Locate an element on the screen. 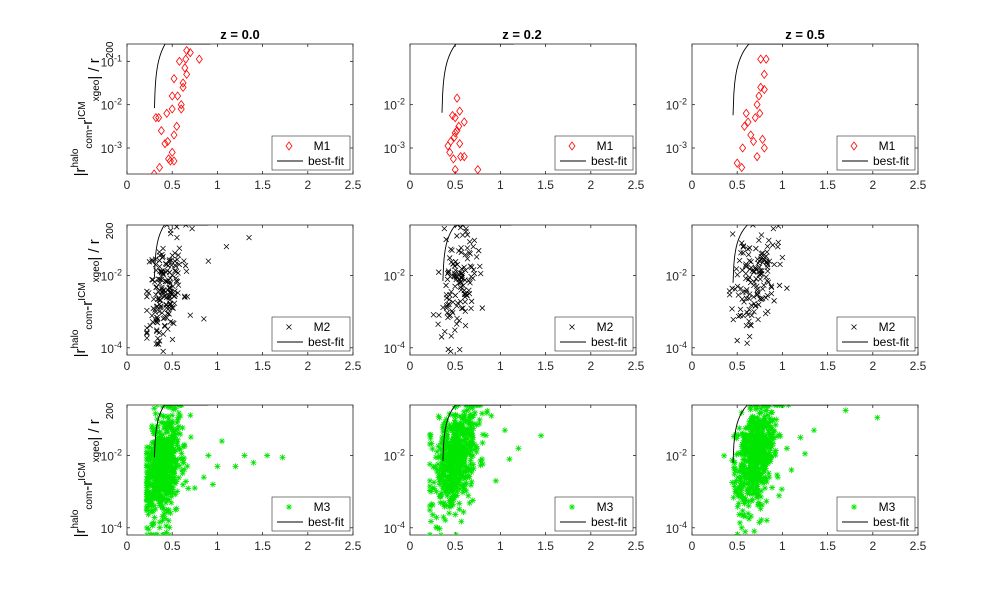 This screenshot has width=1008, height=601. legend-label-model: M2 is located at coordinates (887, 327).